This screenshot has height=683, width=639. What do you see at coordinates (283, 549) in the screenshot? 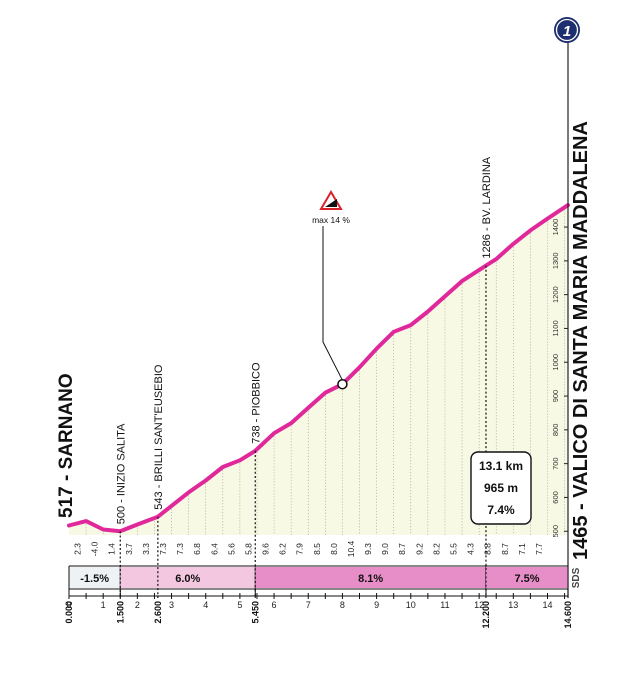
I see `km-gradient-label: 6.2` at bounding box center [283, 549].